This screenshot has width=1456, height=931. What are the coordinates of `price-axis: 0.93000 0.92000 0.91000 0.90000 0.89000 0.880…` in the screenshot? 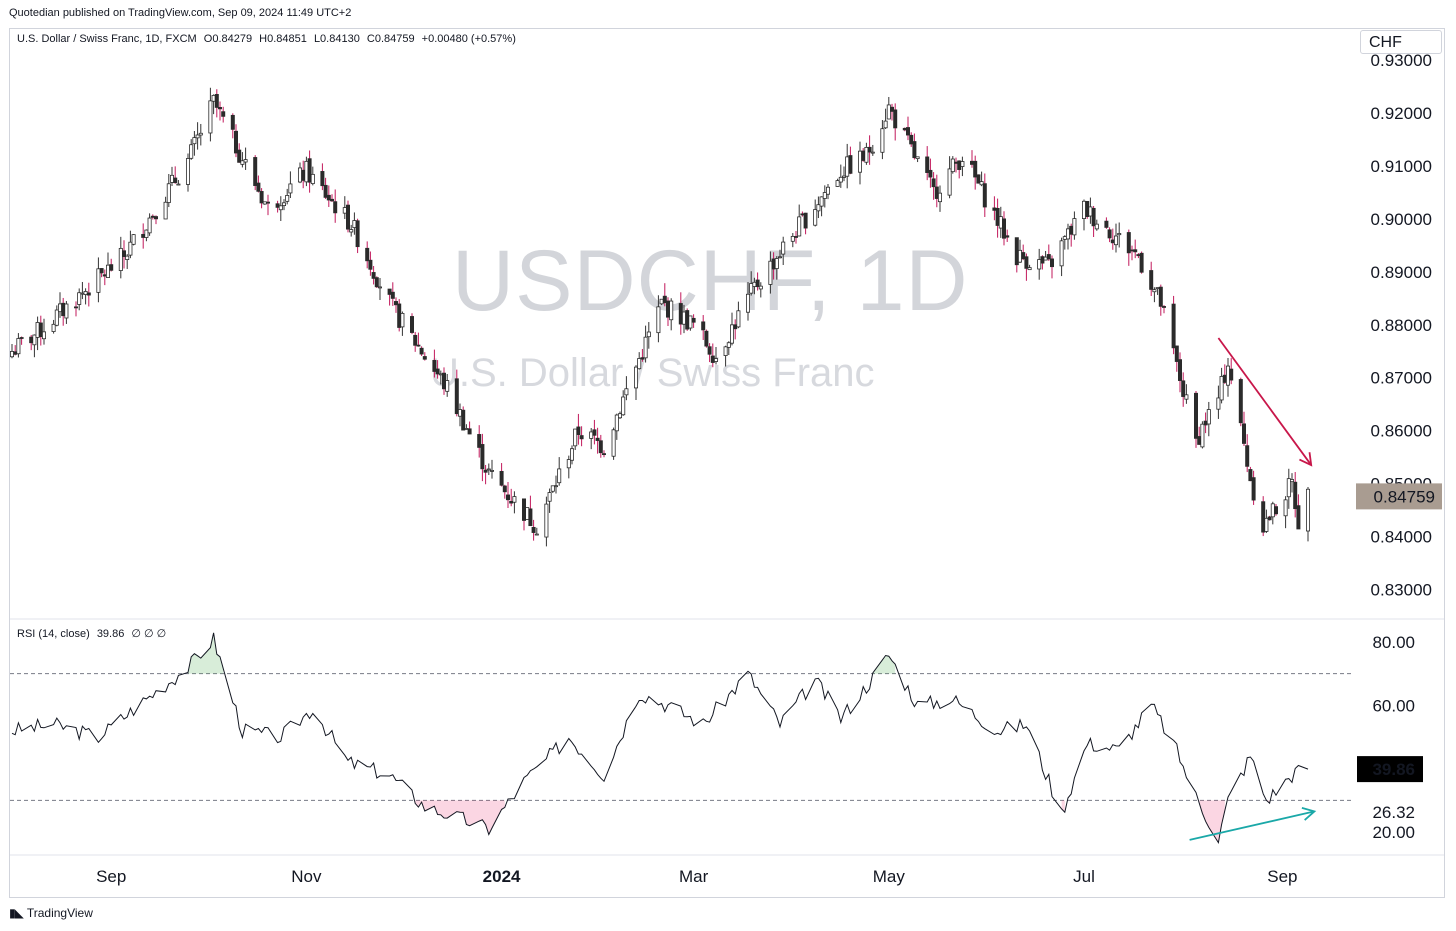 It's located at (1401, 325).